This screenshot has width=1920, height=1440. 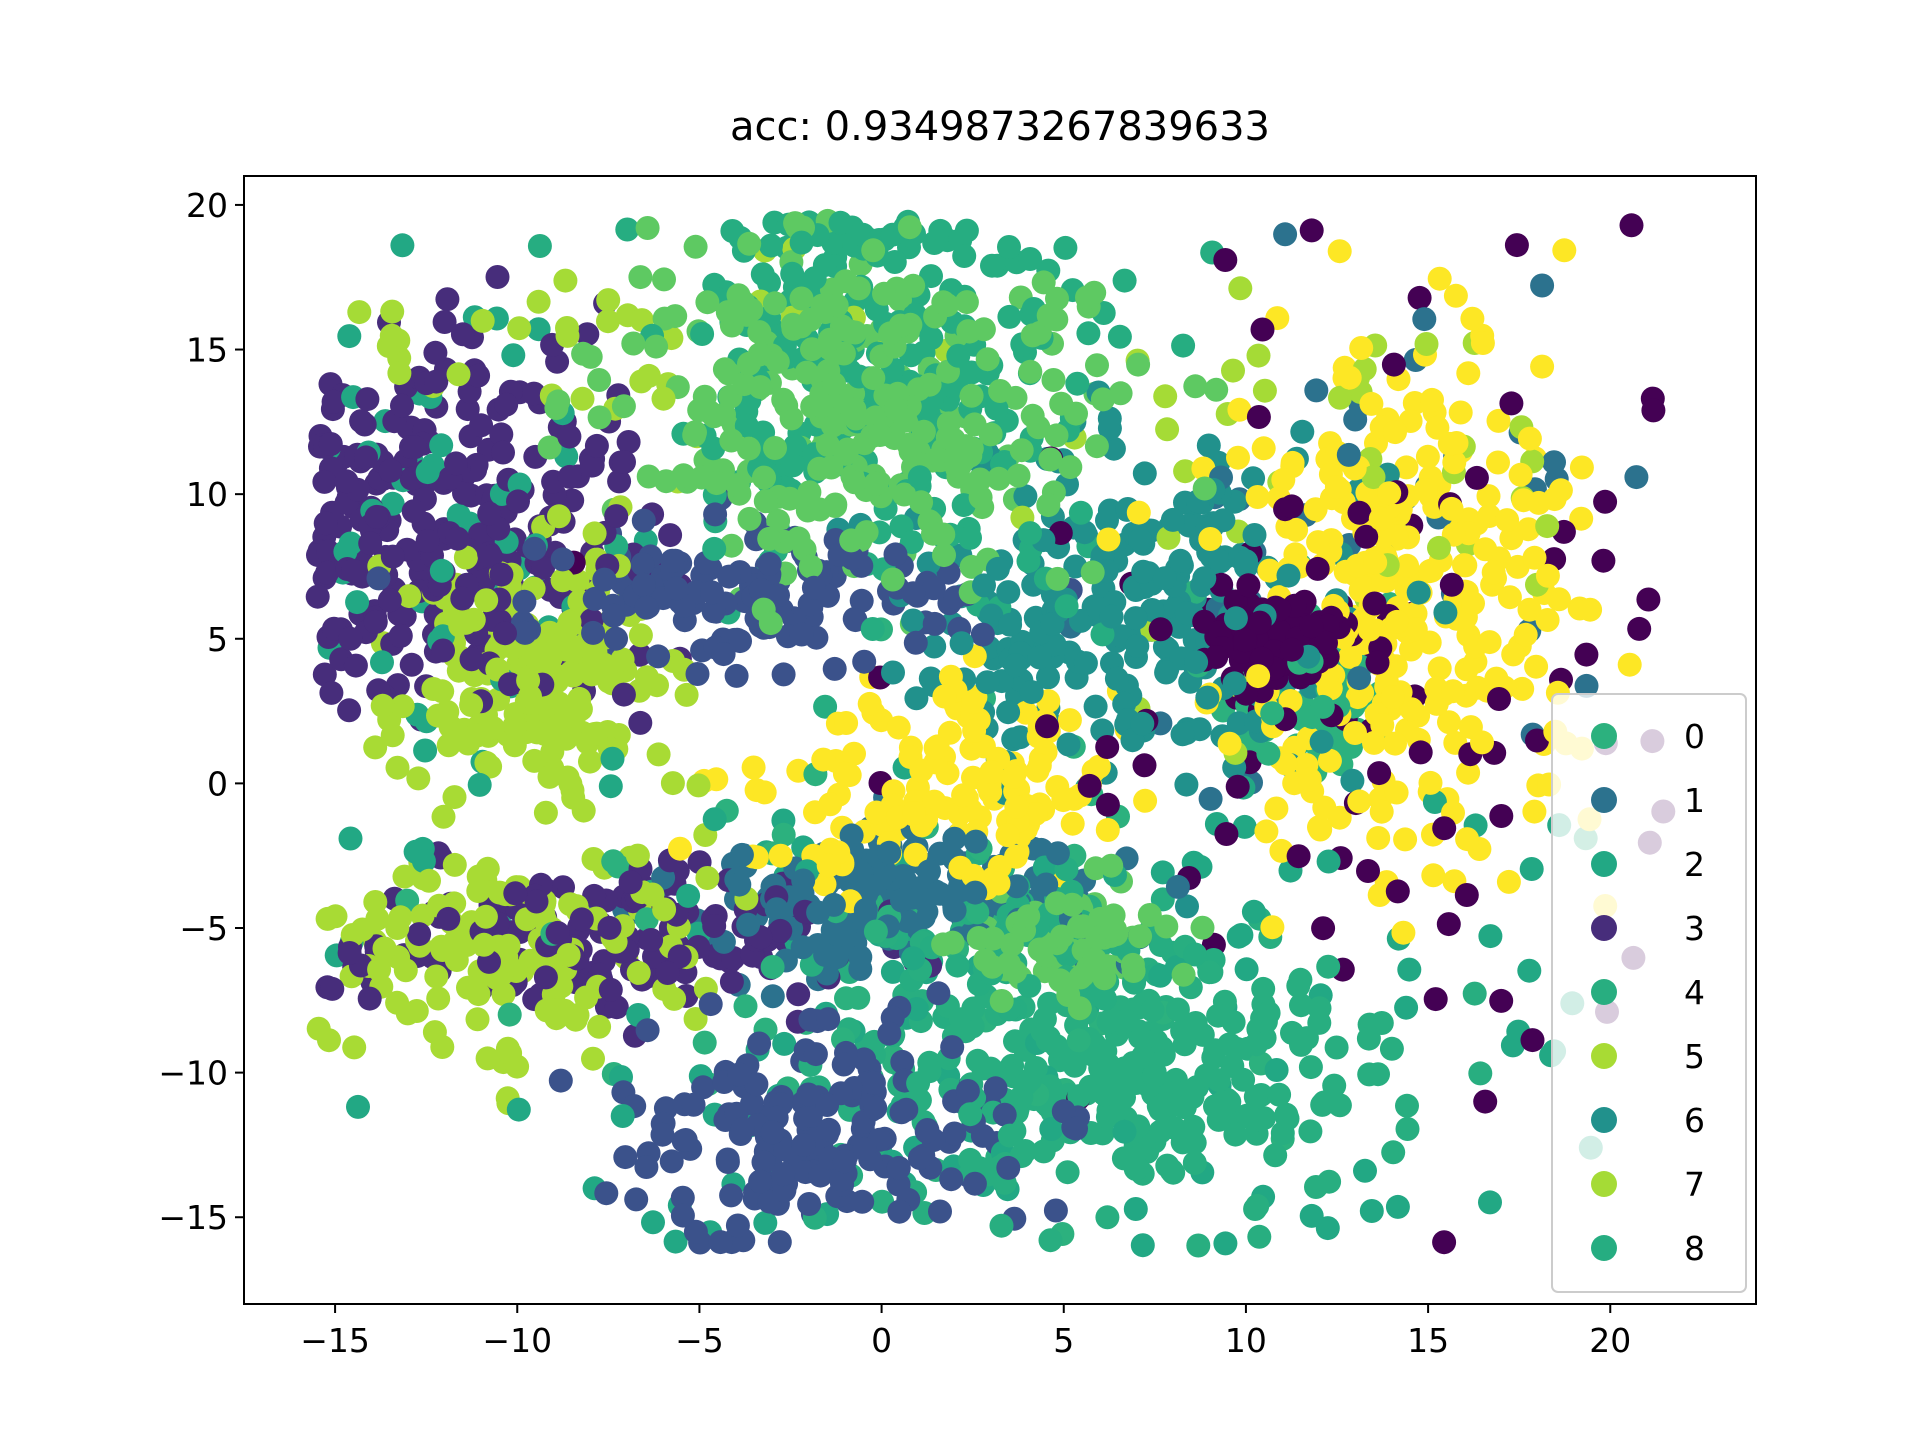 I want to click on x-tick-label: −15, so click(x=335, y=1340).